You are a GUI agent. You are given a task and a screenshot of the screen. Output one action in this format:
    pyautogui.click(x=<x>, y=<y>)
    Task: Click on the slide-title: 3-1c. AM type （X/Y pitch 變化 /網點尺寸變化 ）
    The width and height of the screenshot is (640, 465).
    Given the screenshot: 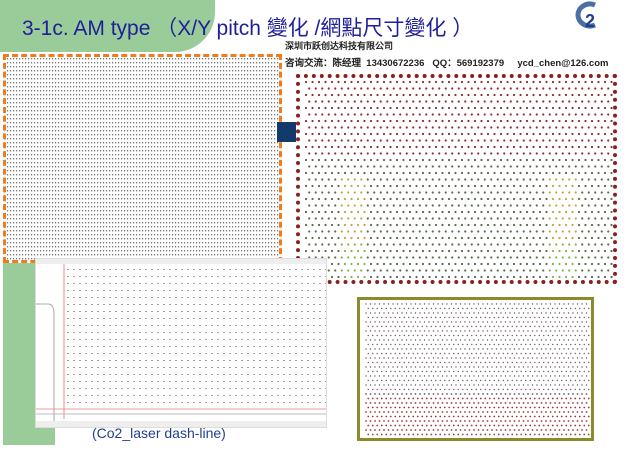 What is the action you would take?
    pyautogui.click(x=248, y=28)
    